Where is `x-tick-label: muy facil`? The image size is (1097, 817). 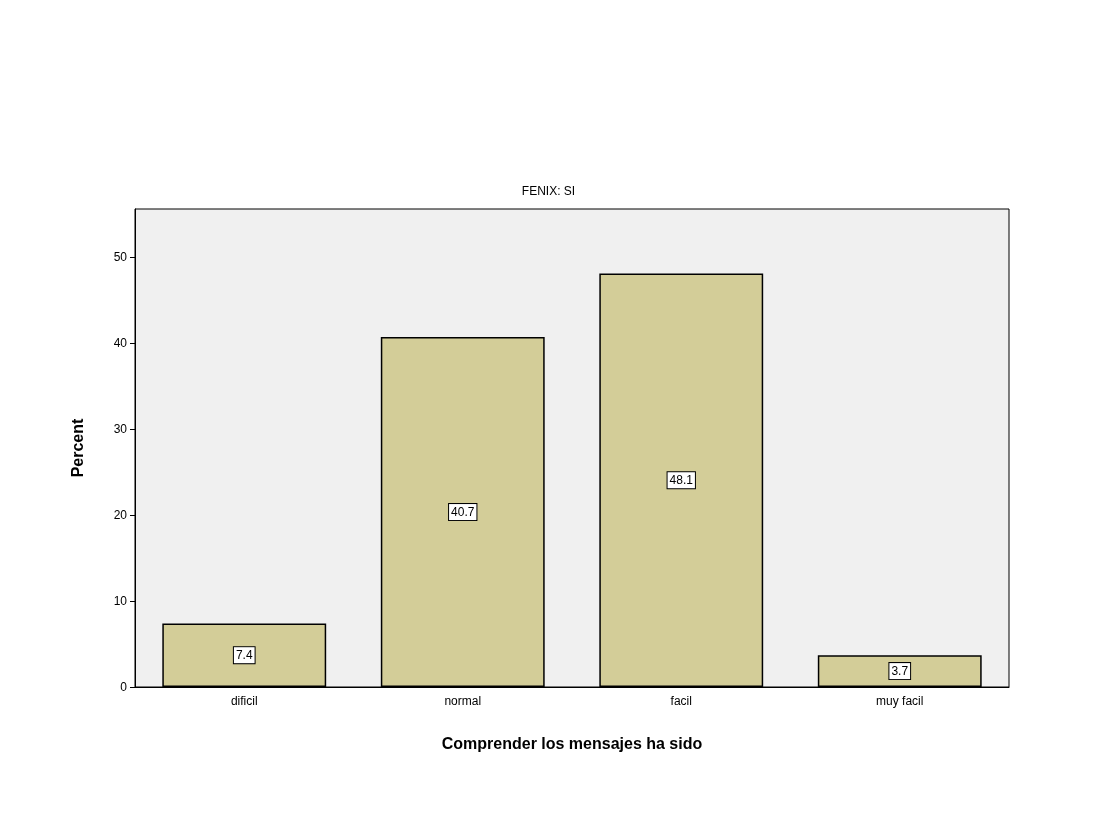
x-tick-label: muy facil is located at coordinates (900, 701).